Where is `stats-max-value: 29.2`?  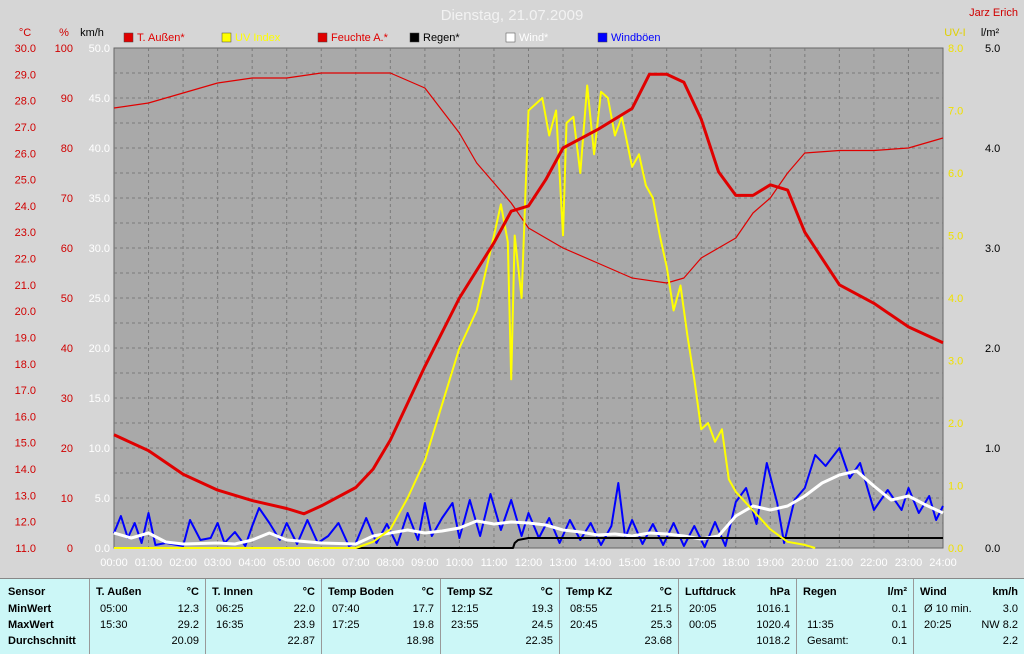
stats-max-value: 29.2 is located at coordinates (188, 625).